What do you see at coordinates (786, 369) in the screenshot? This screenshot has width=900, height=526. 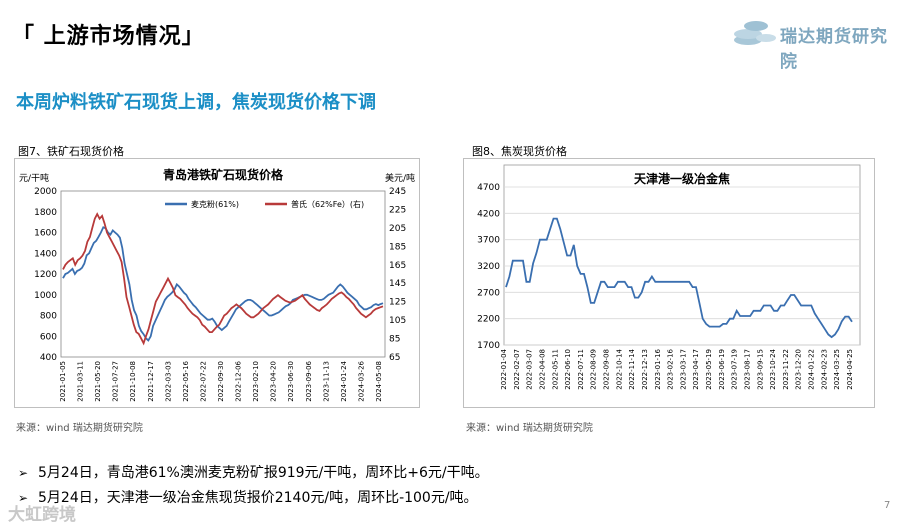 I see `x-tick-label: 2023-11-22` at bounding box center [786, 369].